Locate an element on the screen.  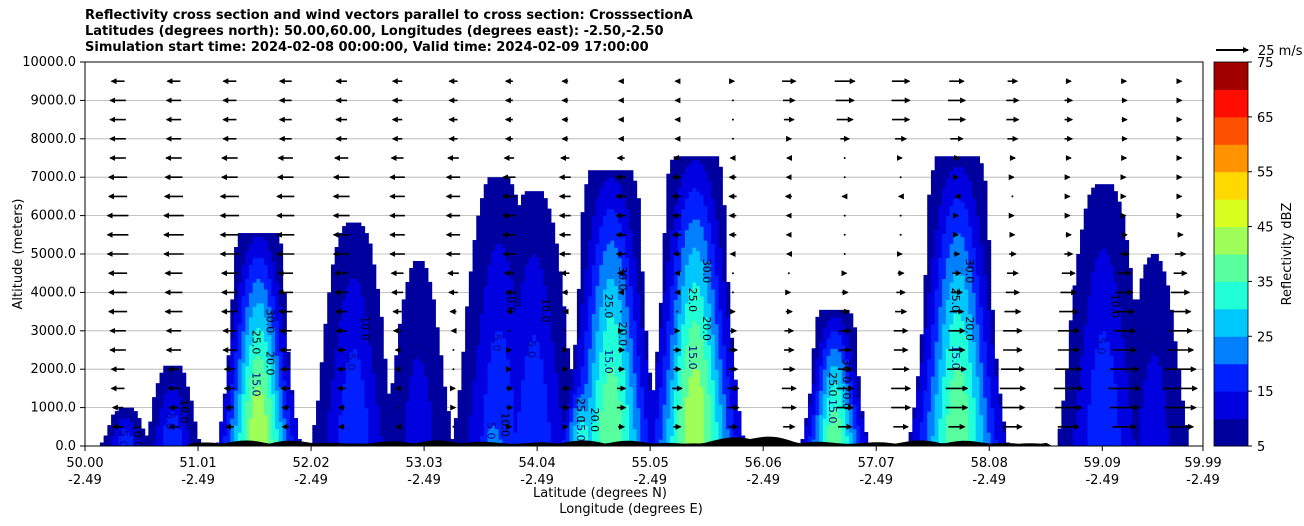
y-tick-label: 5000.0 is located at coordinates (54, 254).